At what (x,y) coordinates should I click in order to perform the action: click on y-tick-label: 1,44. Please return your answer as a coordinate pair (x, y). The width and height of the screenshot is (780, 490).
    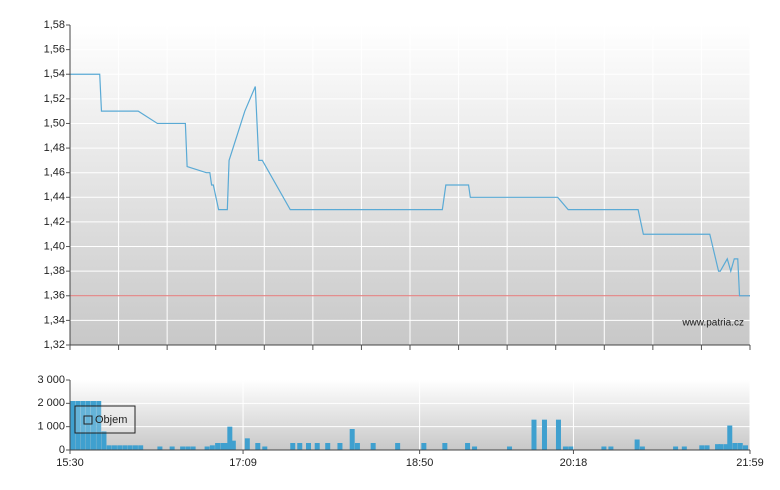
    Looking at the image, I should click on (54, 197).